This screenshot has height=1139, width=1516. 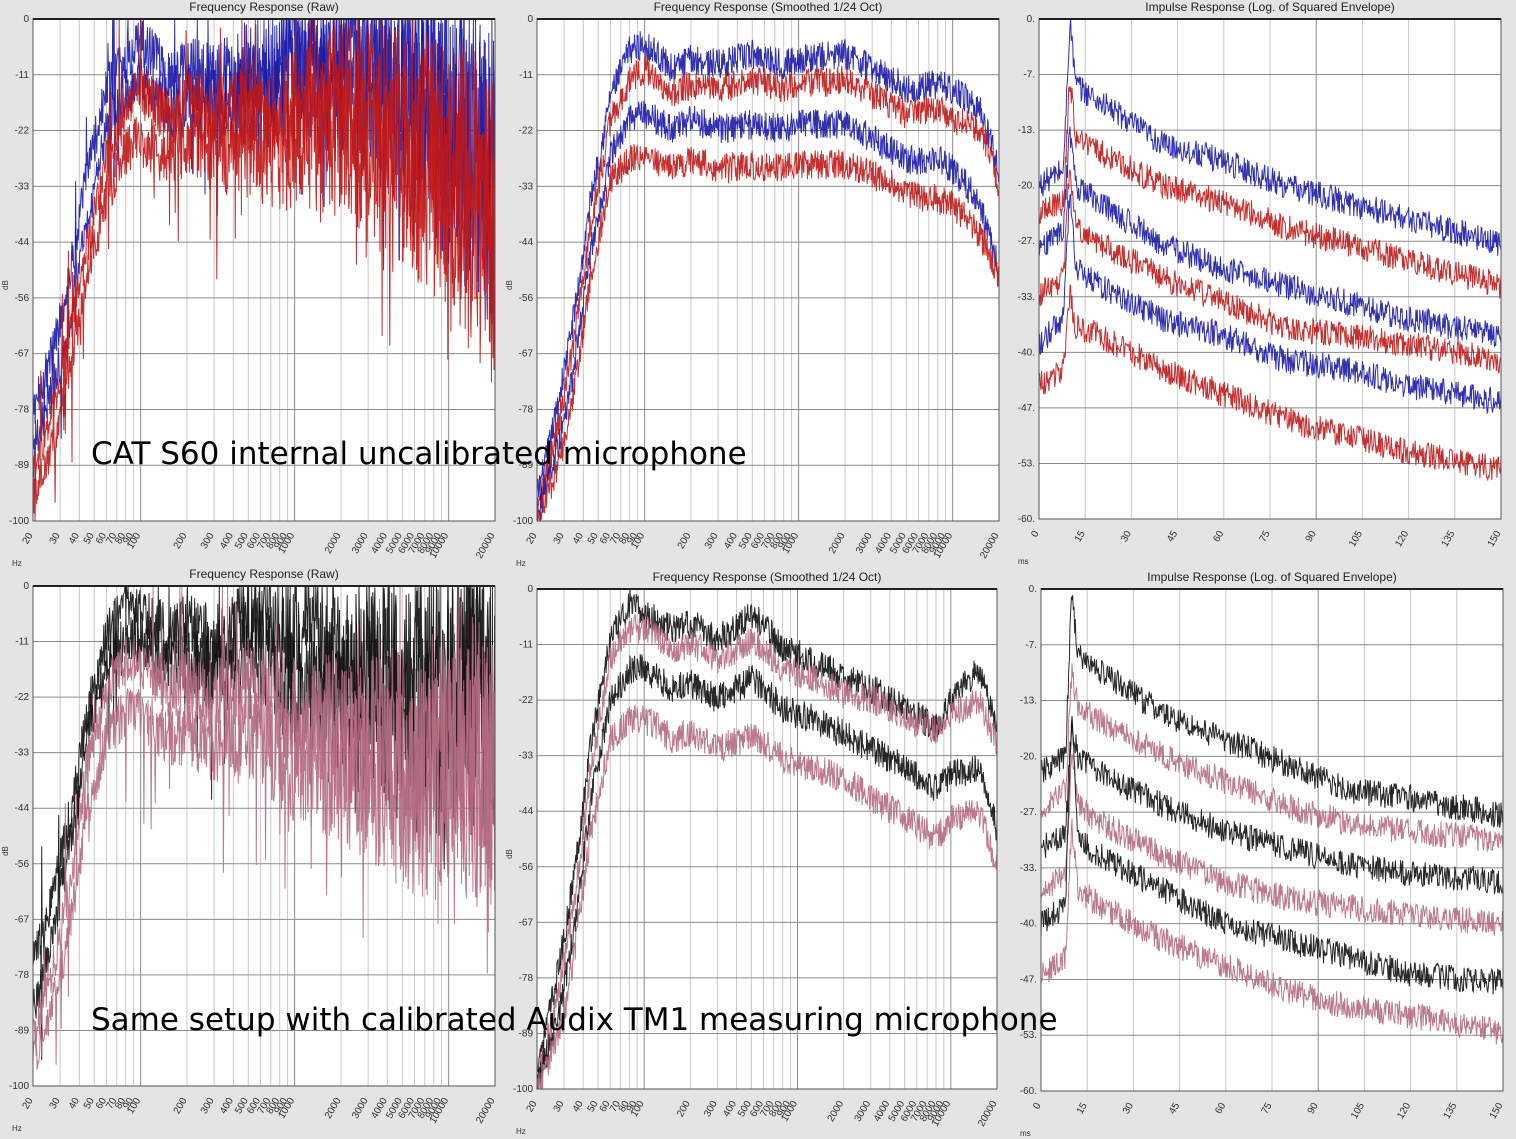 What do you see at coordinates (526, 700) in the screenshot?
I see `y-tick-label: -22` at bounding box center [526, 700].